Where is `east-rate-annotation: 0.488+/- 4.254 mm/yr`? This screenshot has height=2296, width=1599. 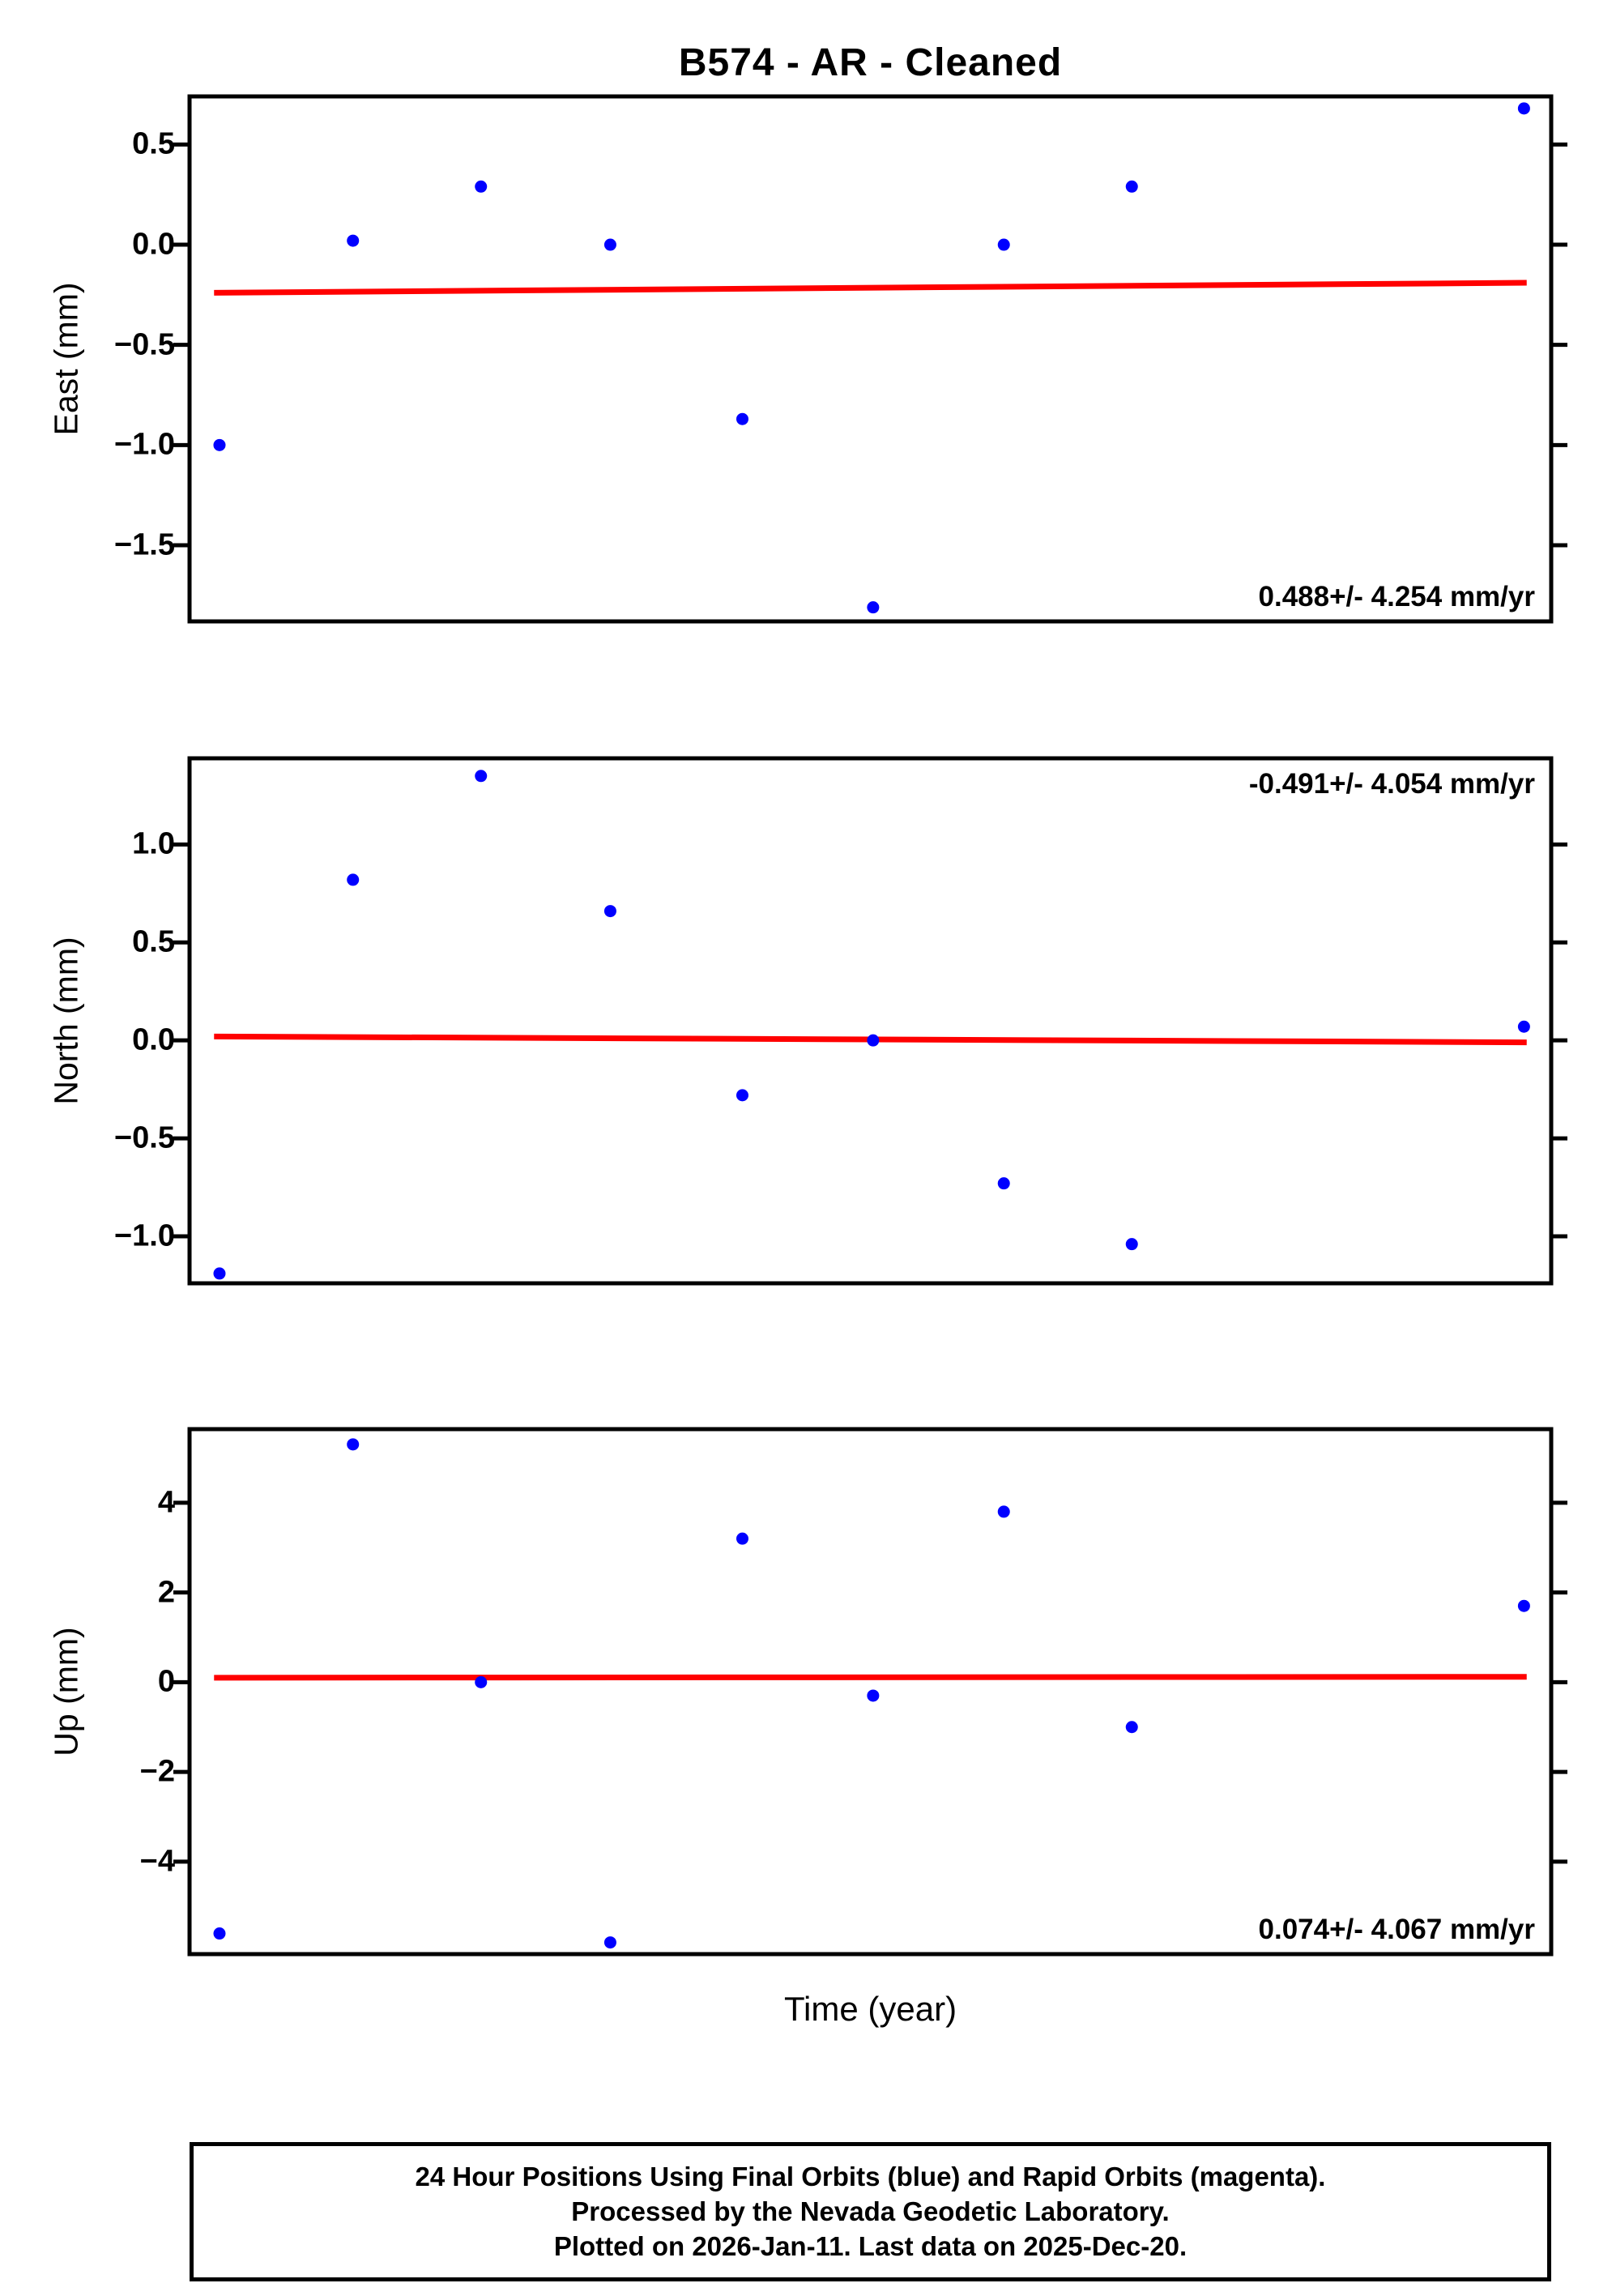 east-rate-annotation: 0.488+/- 4.254 mm/yr is located at coordinates (1397, 596).